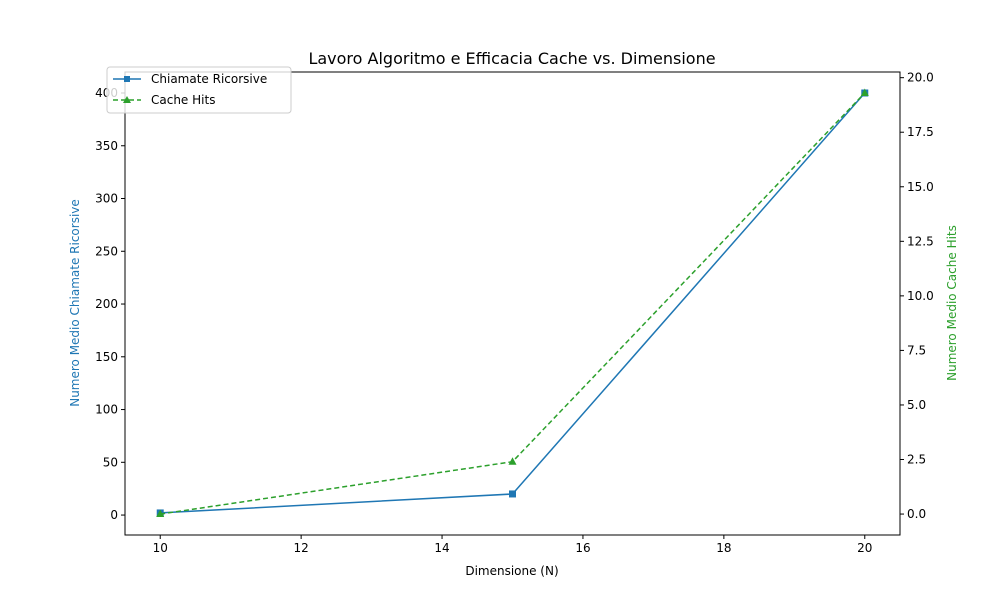  Describe the element at coordinates (127, 79) in the screenshot. I see `legend-marker-chiamate` at that location.